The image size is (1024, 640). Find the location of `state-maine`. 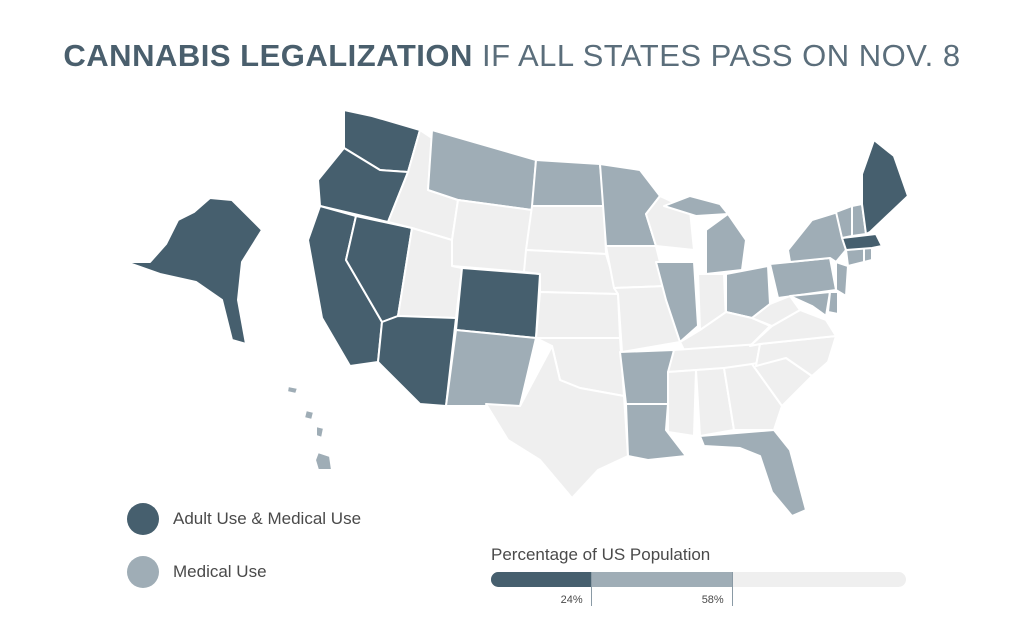

state-maine is located at coordinates (885, 187).